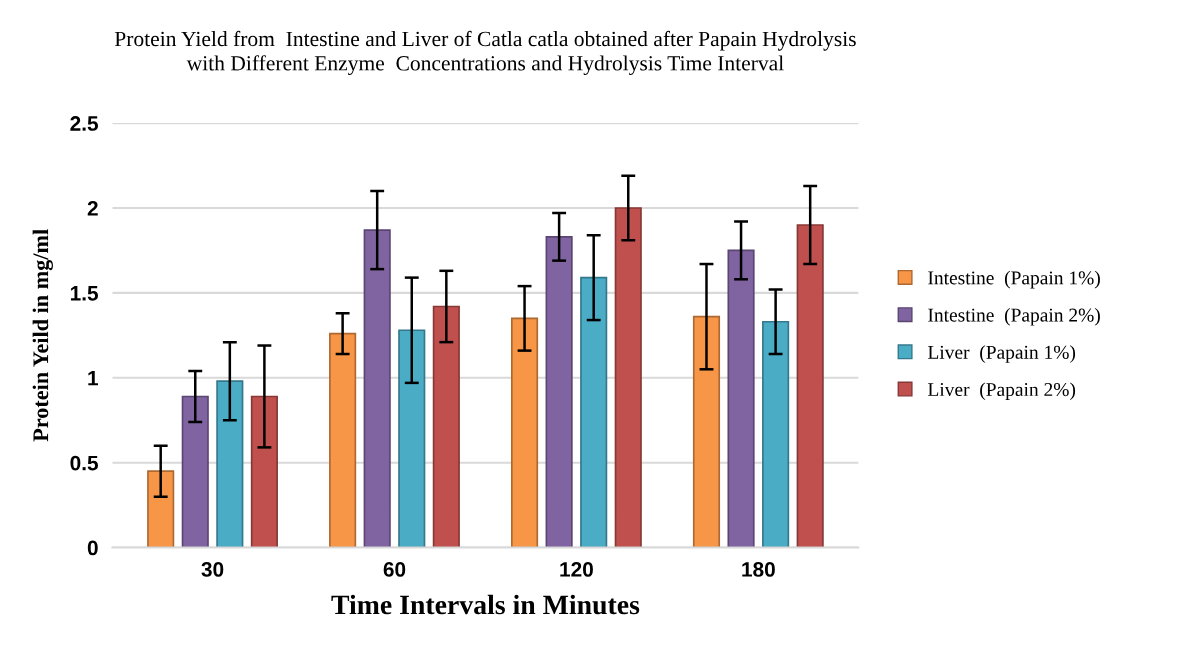 The image size is (1184, 648). What do you see at coordinates (1014, 316) in the screenshot?
I see `legend-label: Intestine (Papain 2%)` at bounding box center [1014, 316].